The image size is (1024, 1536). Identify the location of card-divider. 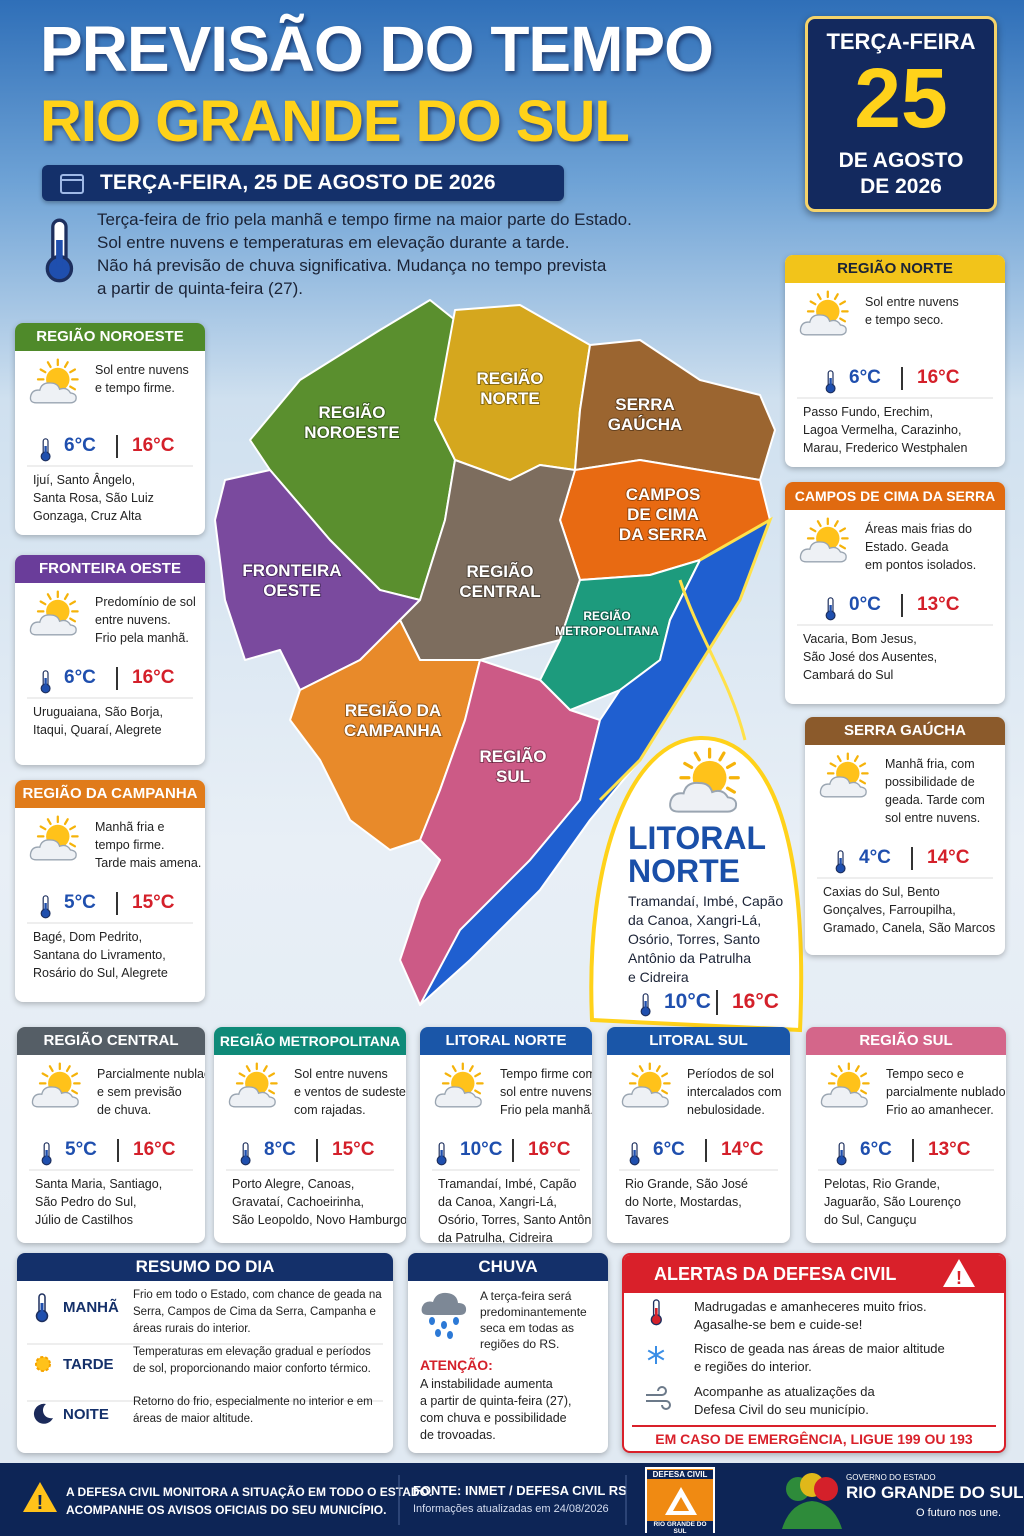
(698, 1170).